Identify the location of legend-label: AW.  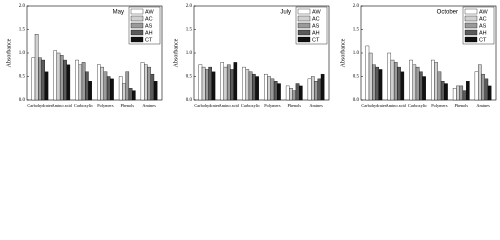
(316, 12).